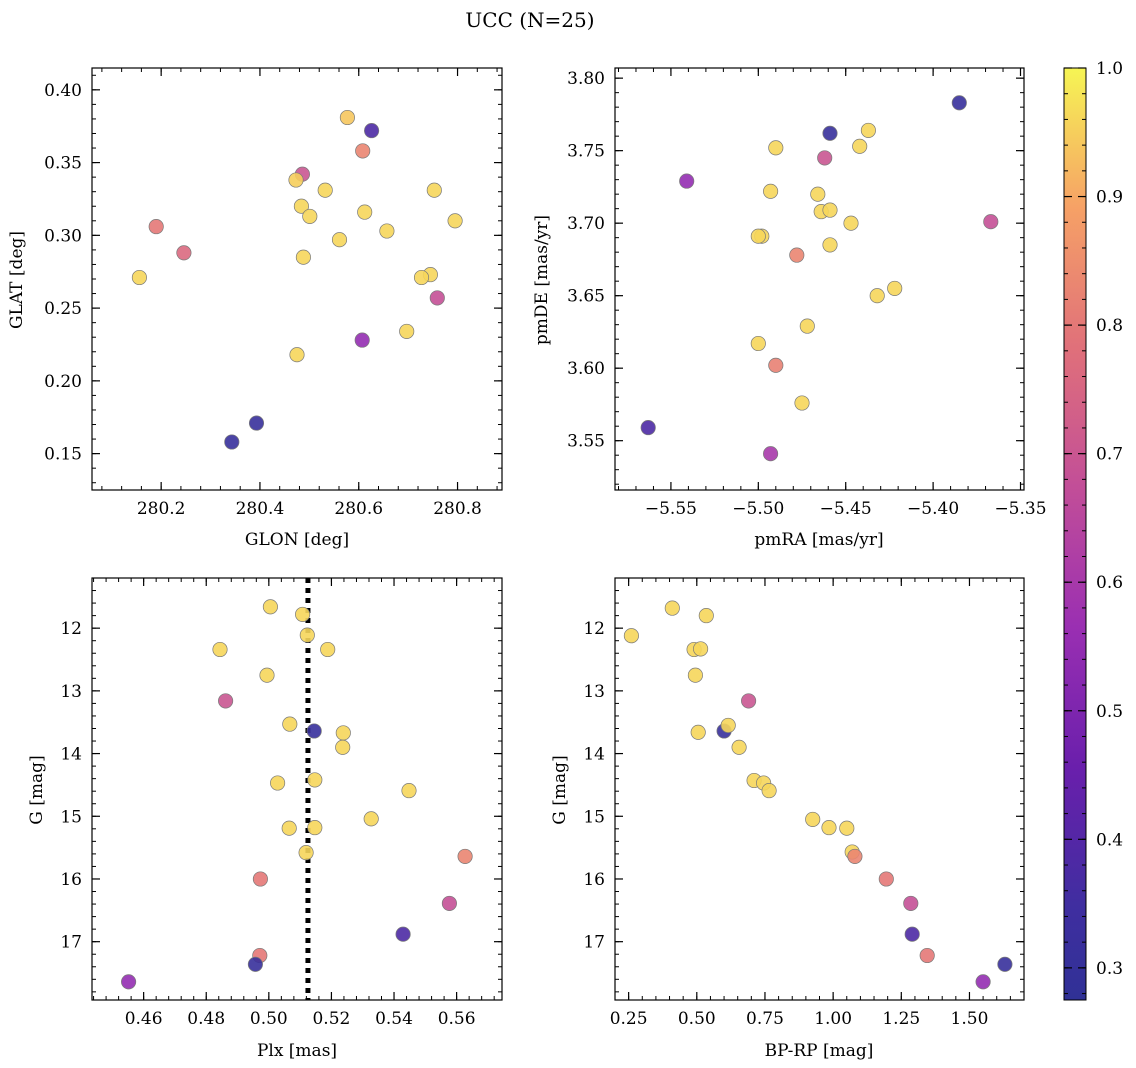 The image size is (1136, 1068). I want to click on x-tick-label: 0.46, so click(144, 1019).